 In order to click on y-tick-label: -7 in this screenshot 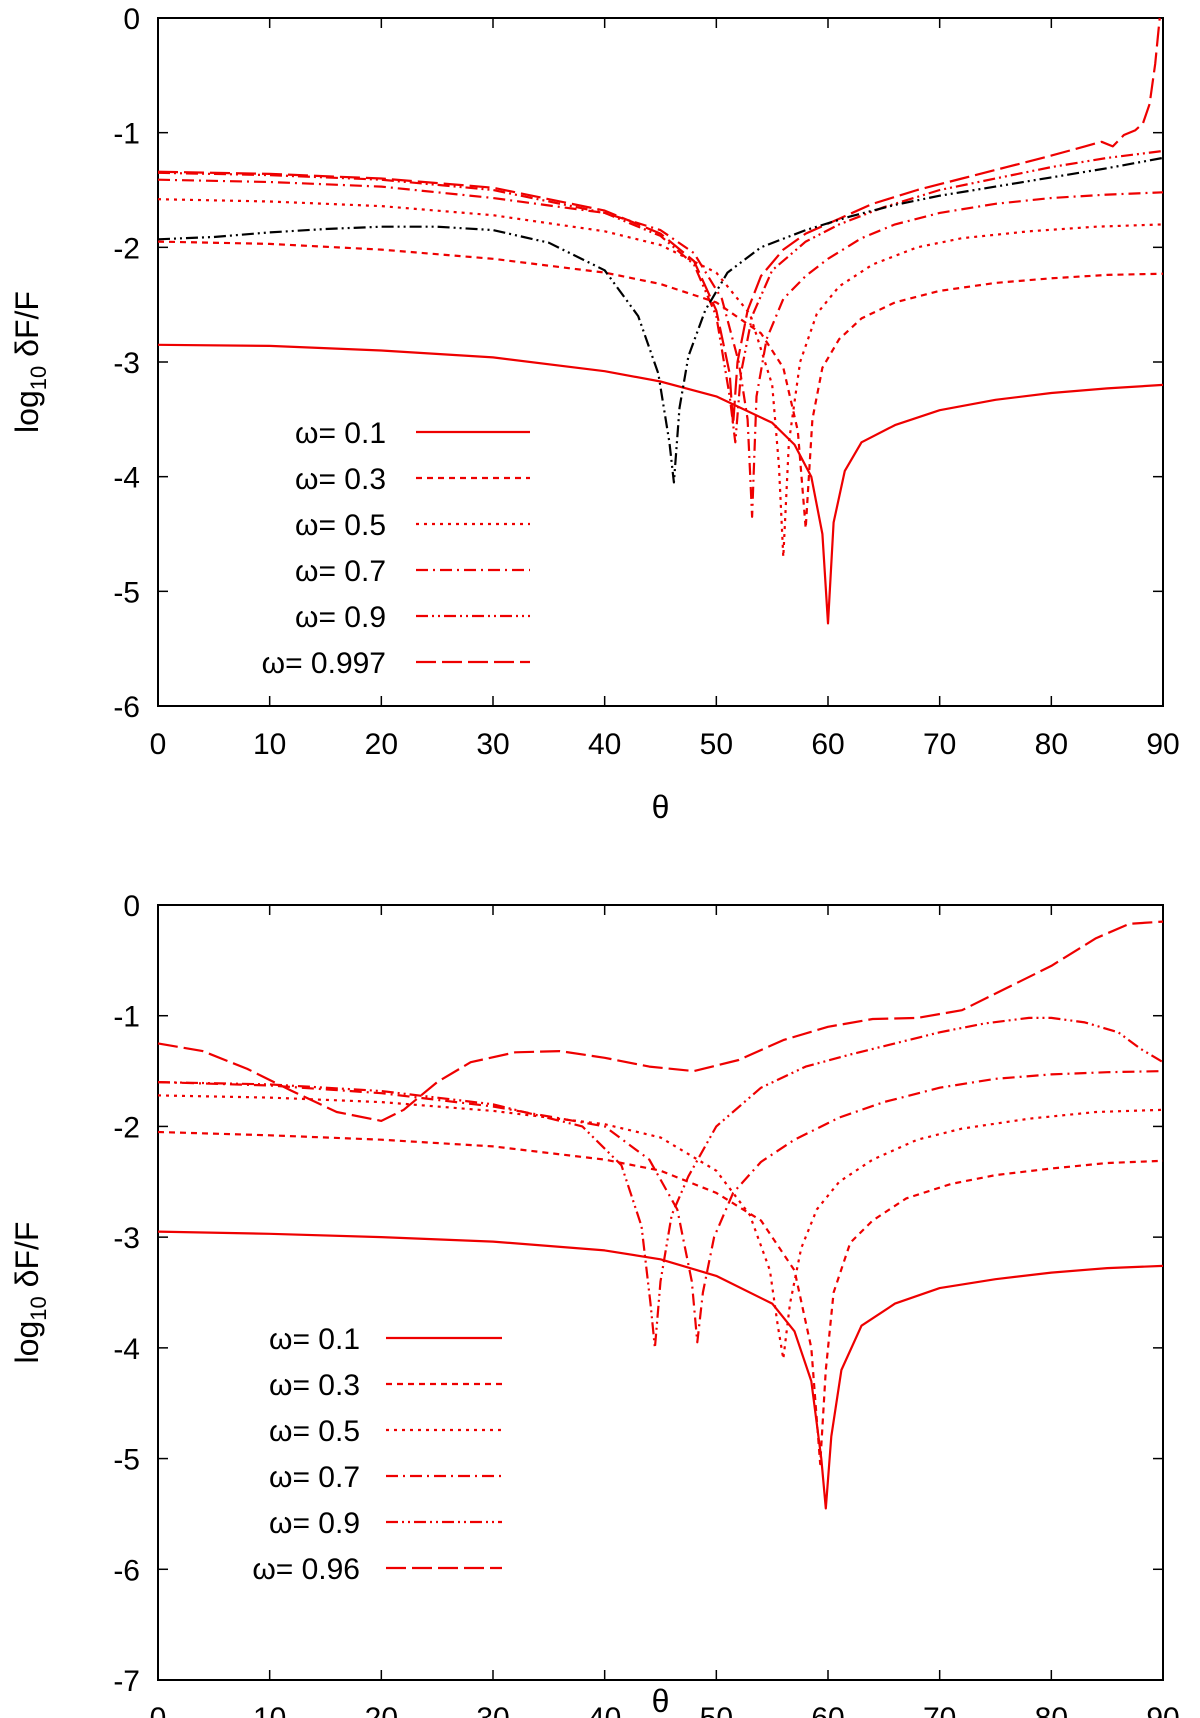, I will do `click(126, 1681)`.